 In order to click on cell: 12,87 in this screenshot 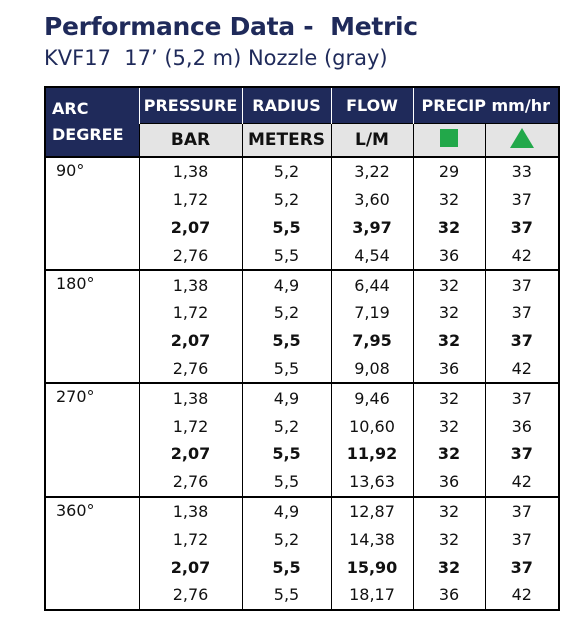, I will do `click(372, 510)`.